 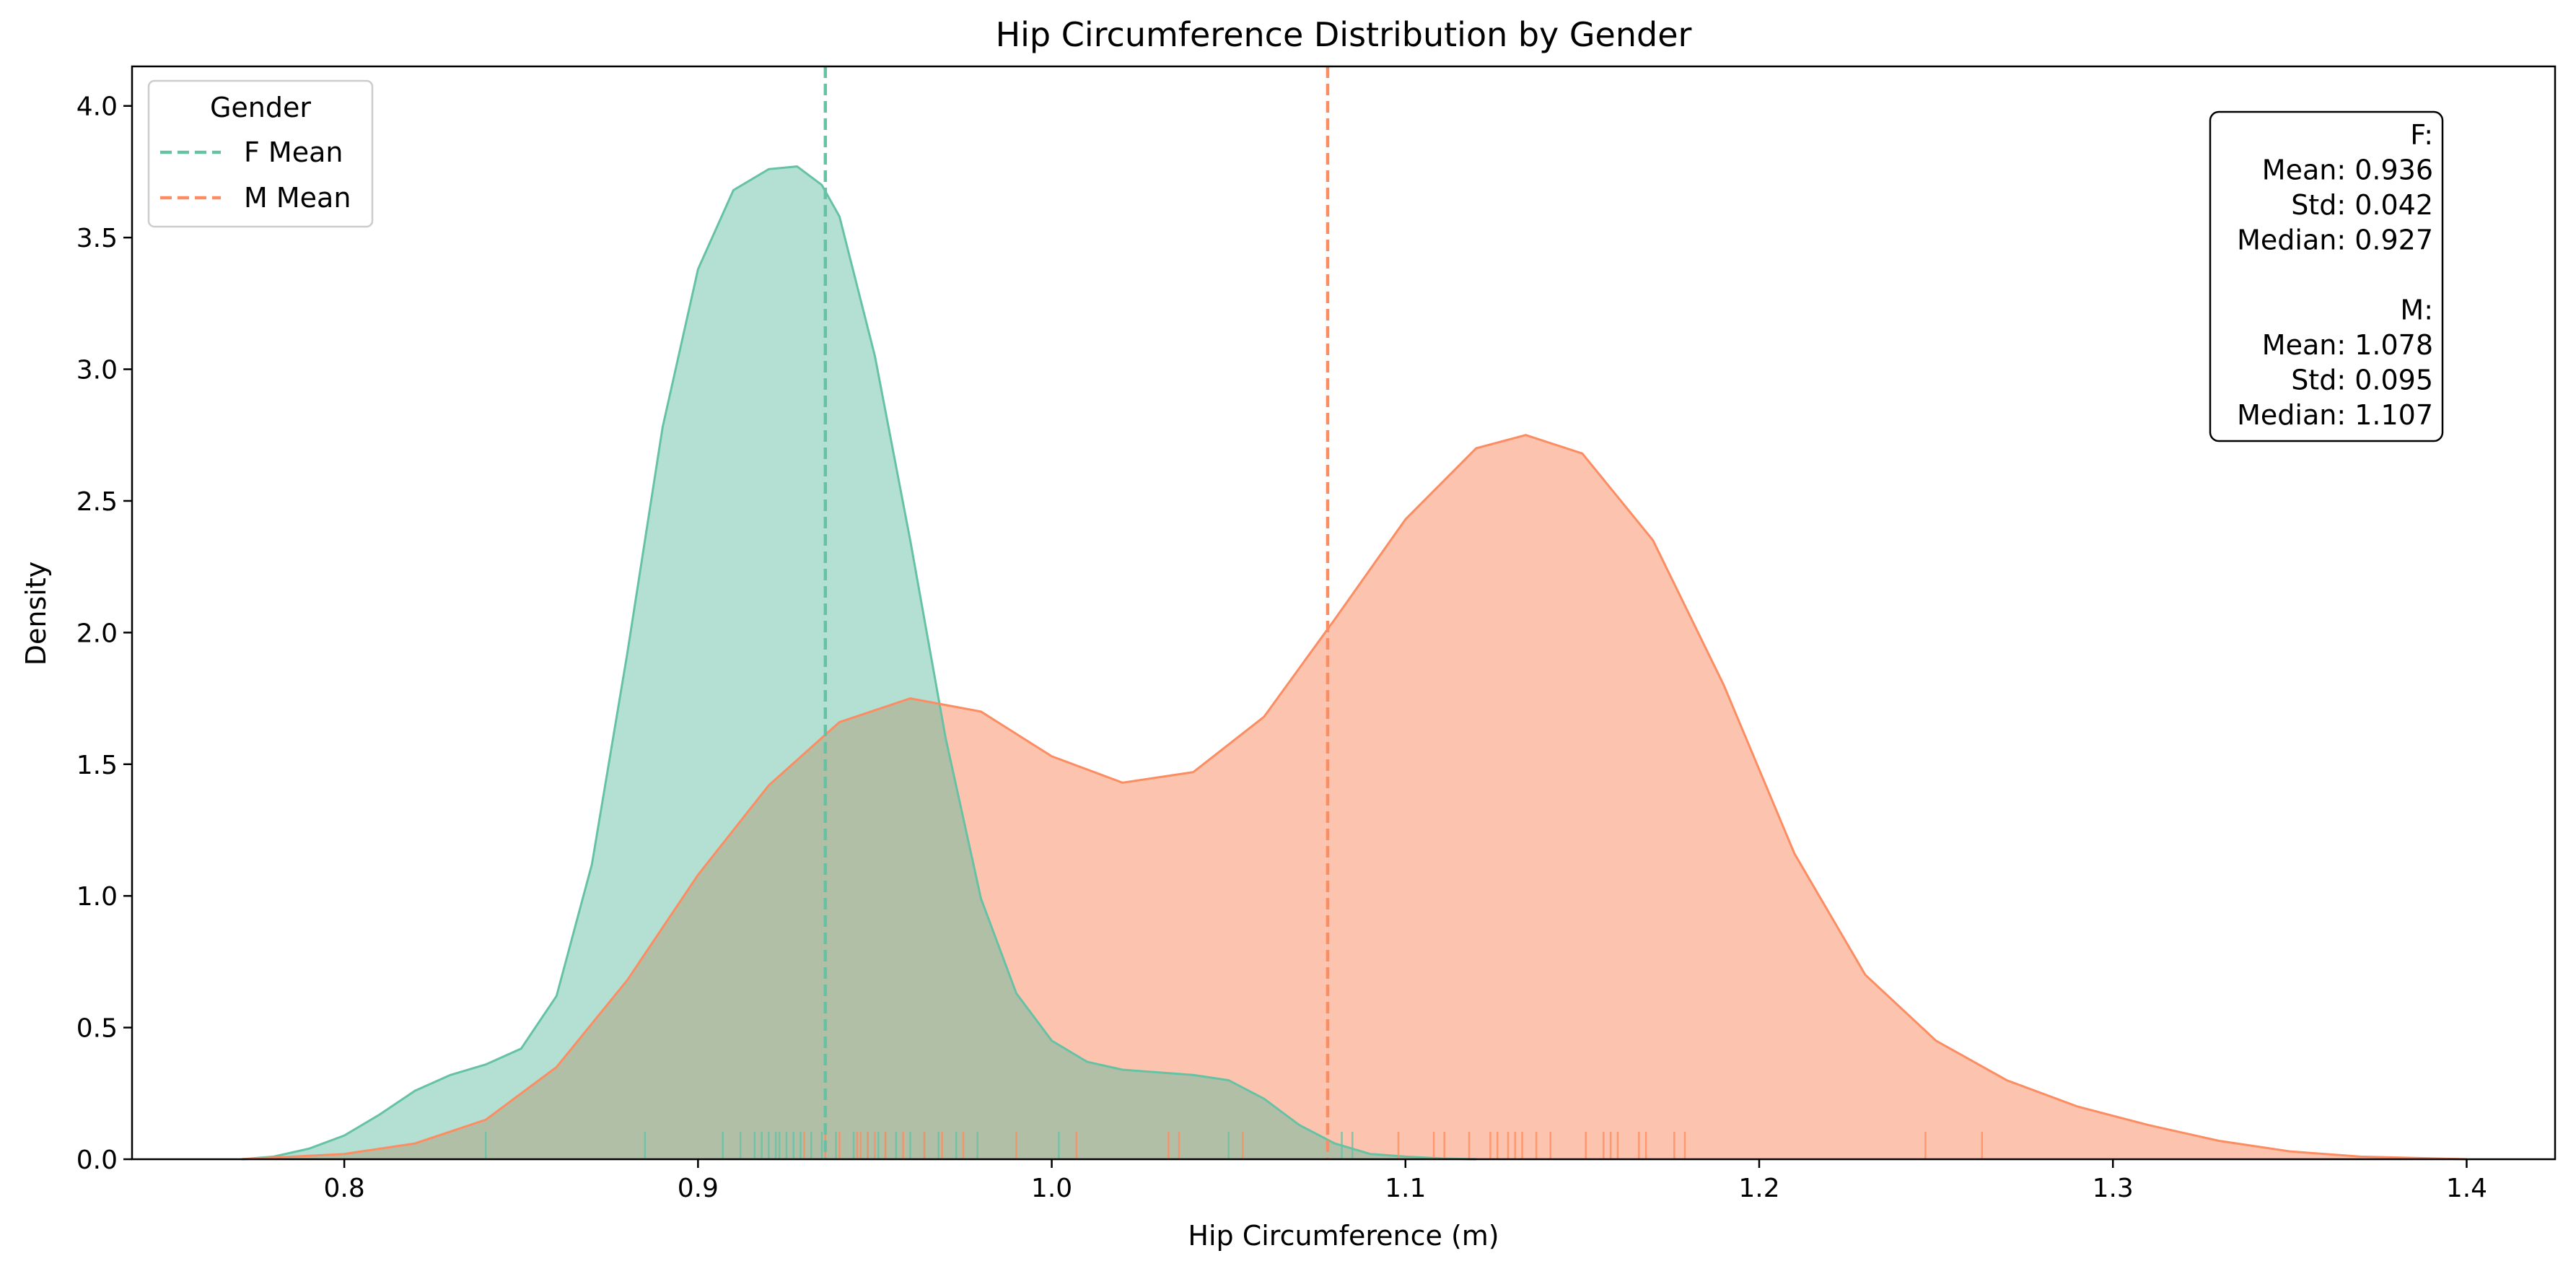 What do you see at coordinates (2416, 310) in the screenshot?
I see `stats-line: M:` at bounding box center [2416, 310].